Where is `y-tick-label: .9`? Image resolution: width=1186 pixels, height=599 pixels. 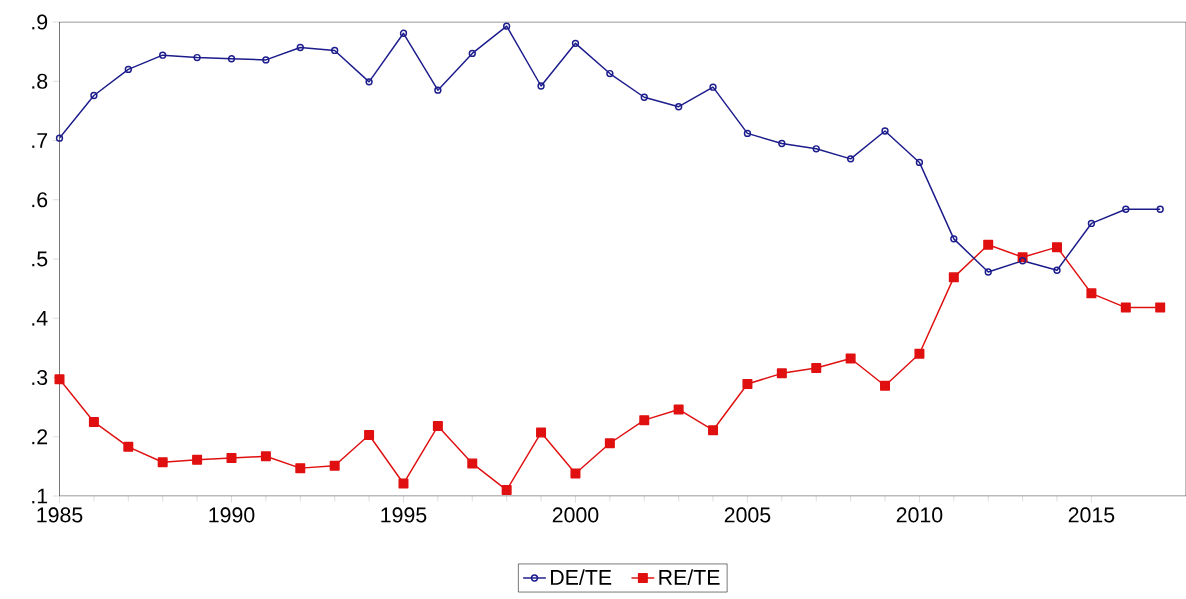 y-tick-label: .9 is located at coordinates (40, 22).